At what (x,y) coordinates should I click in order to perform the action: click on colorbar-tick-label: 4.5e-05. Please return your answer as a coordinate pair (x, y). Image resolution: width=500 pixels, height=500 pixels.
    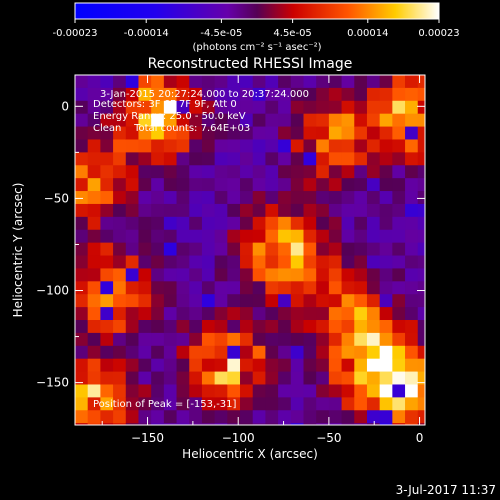
    Looking at the image, I should click on (292, 33).